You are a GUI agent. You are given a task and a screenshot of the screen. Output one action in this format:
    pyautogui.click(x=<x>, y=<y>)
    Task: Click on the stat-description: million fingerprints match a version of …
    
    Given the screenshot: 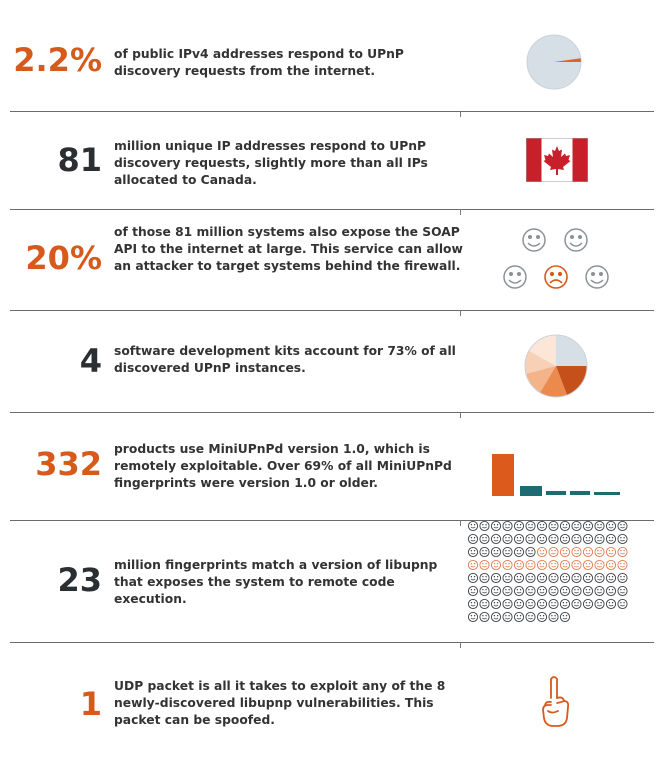 What is the action you would take?
    pyautogui.click(x=276, y=582)
    